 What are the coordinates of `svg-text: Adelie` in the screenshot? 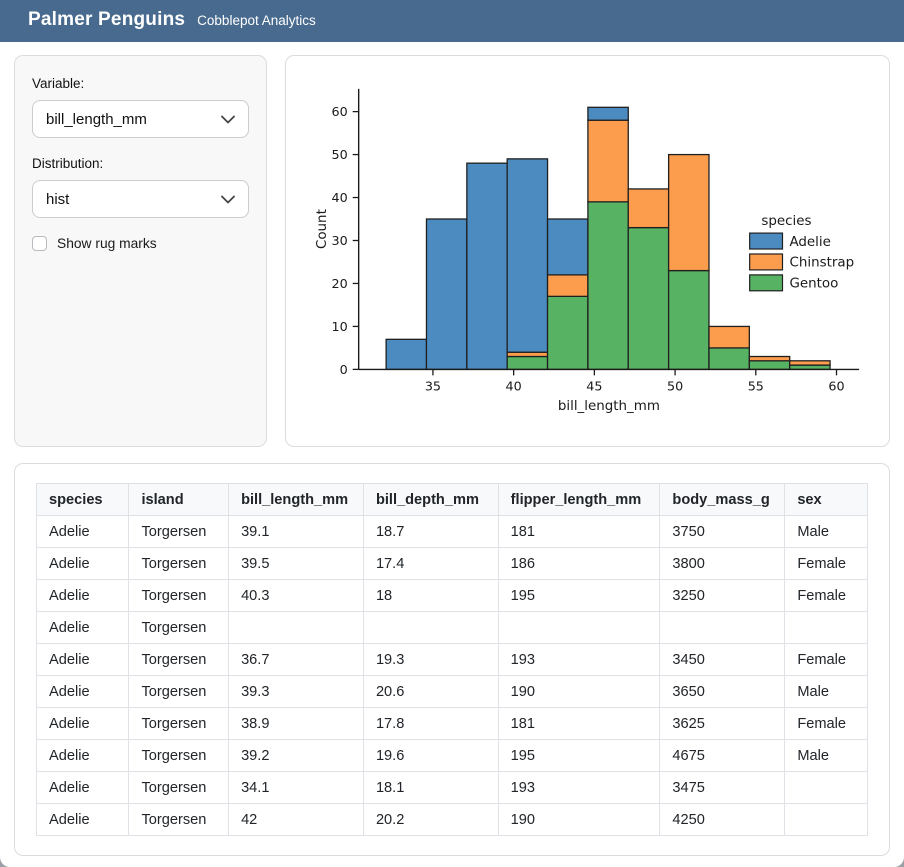 It's located at (809, 242).